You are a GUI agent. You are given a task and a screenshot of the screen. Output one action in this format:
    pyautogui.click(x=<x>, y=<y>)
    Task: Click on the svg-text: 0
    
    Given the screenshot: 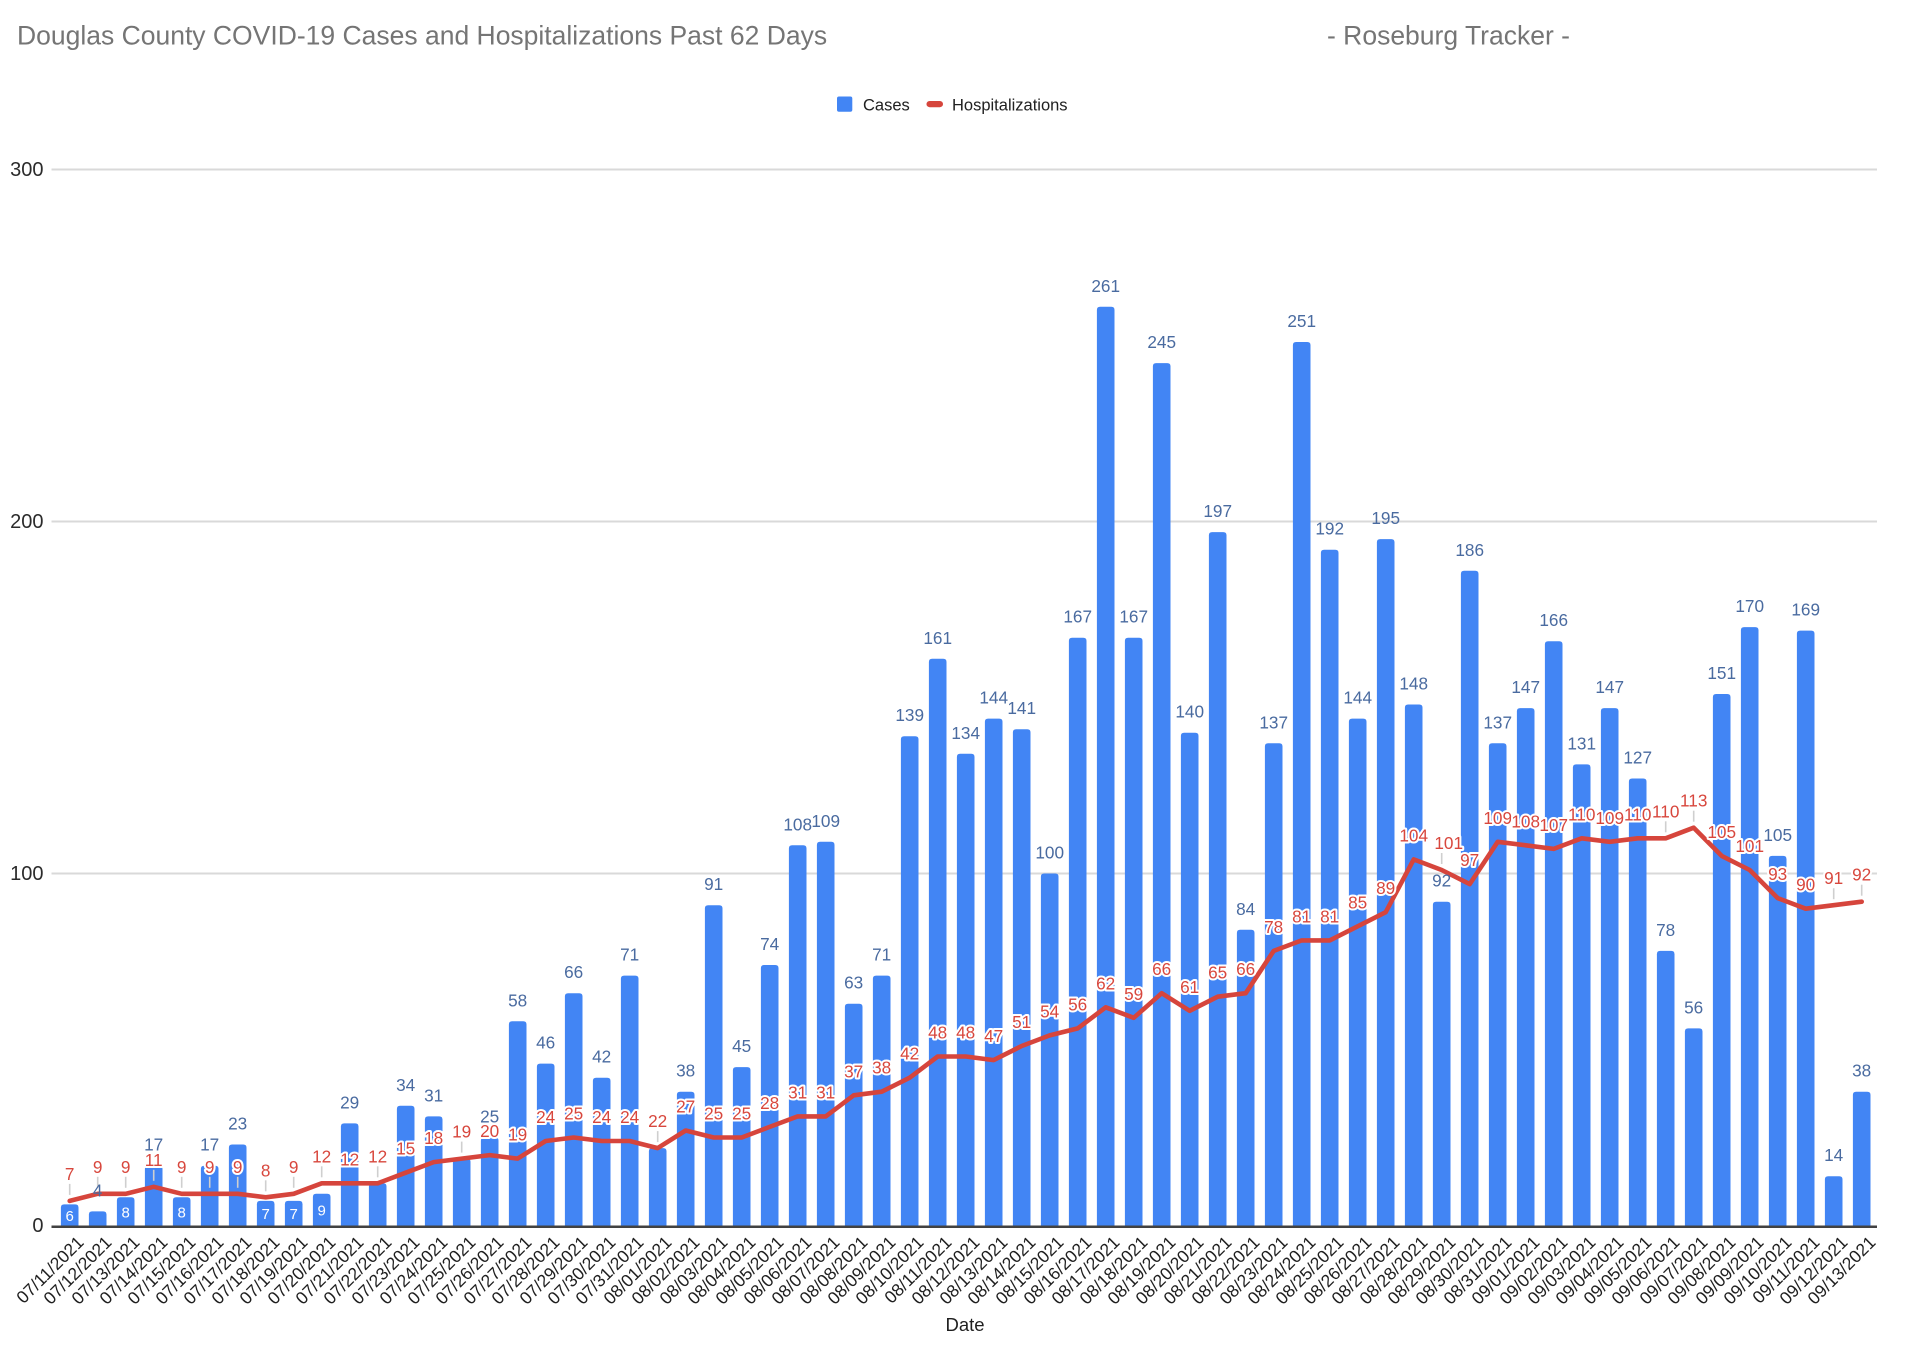 What is the action you would take?
    pyautogui.click(x=37, y=1226)
    